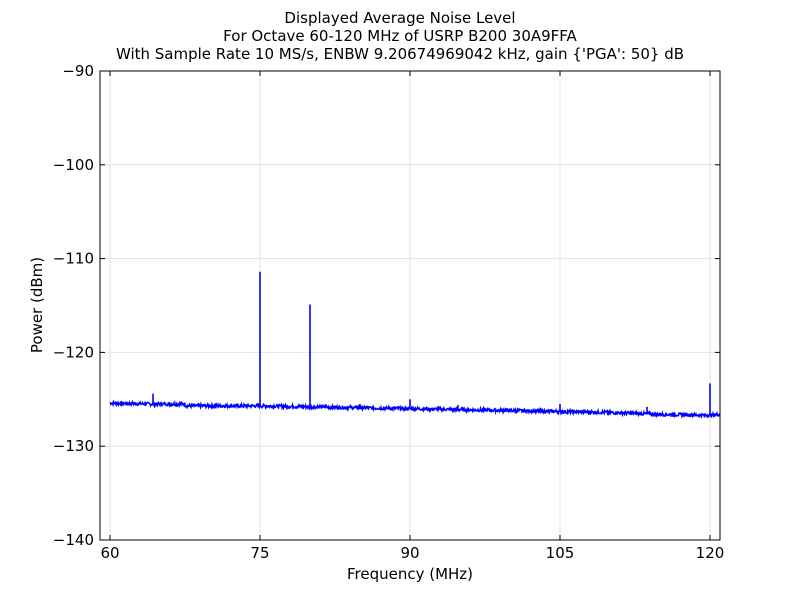  Describe the element at coordinates (73, 540) in the screenshot. I see `y-tick-label: −140` at that location.